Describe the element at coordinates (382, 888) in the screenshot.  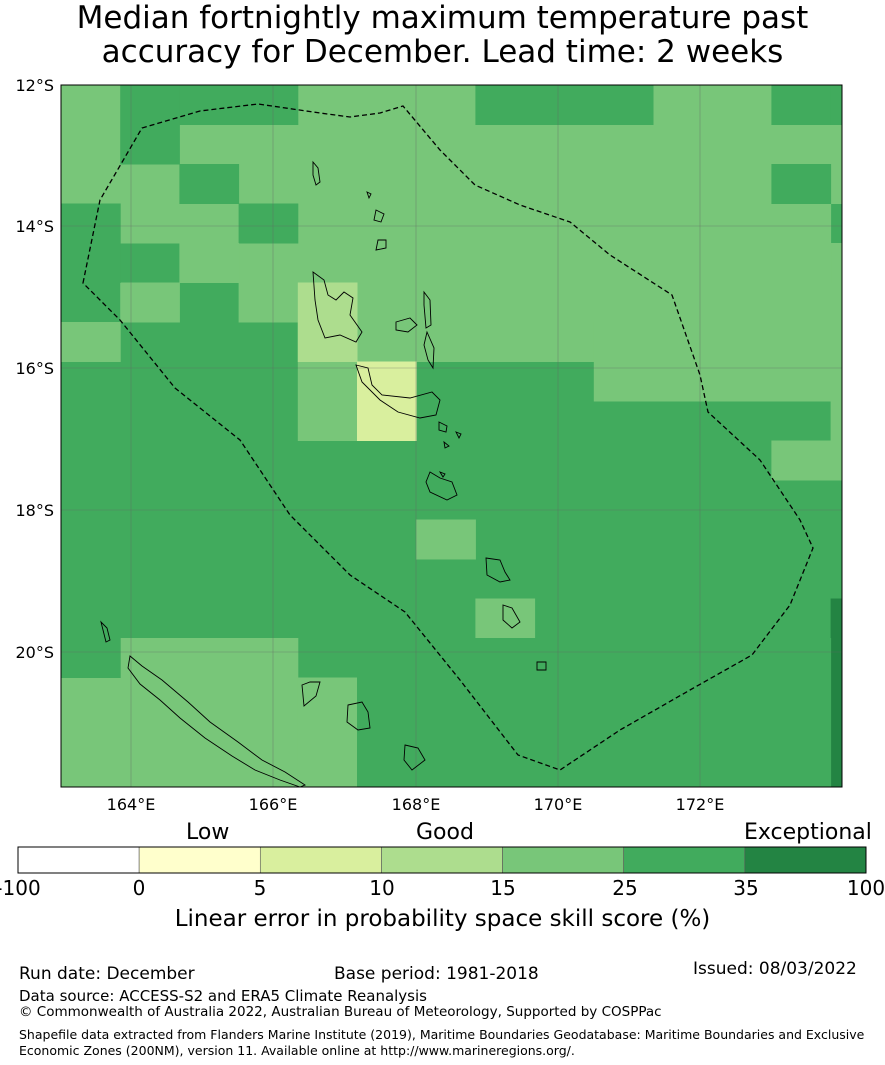
I see `colorbar-tick: 10` at that location.